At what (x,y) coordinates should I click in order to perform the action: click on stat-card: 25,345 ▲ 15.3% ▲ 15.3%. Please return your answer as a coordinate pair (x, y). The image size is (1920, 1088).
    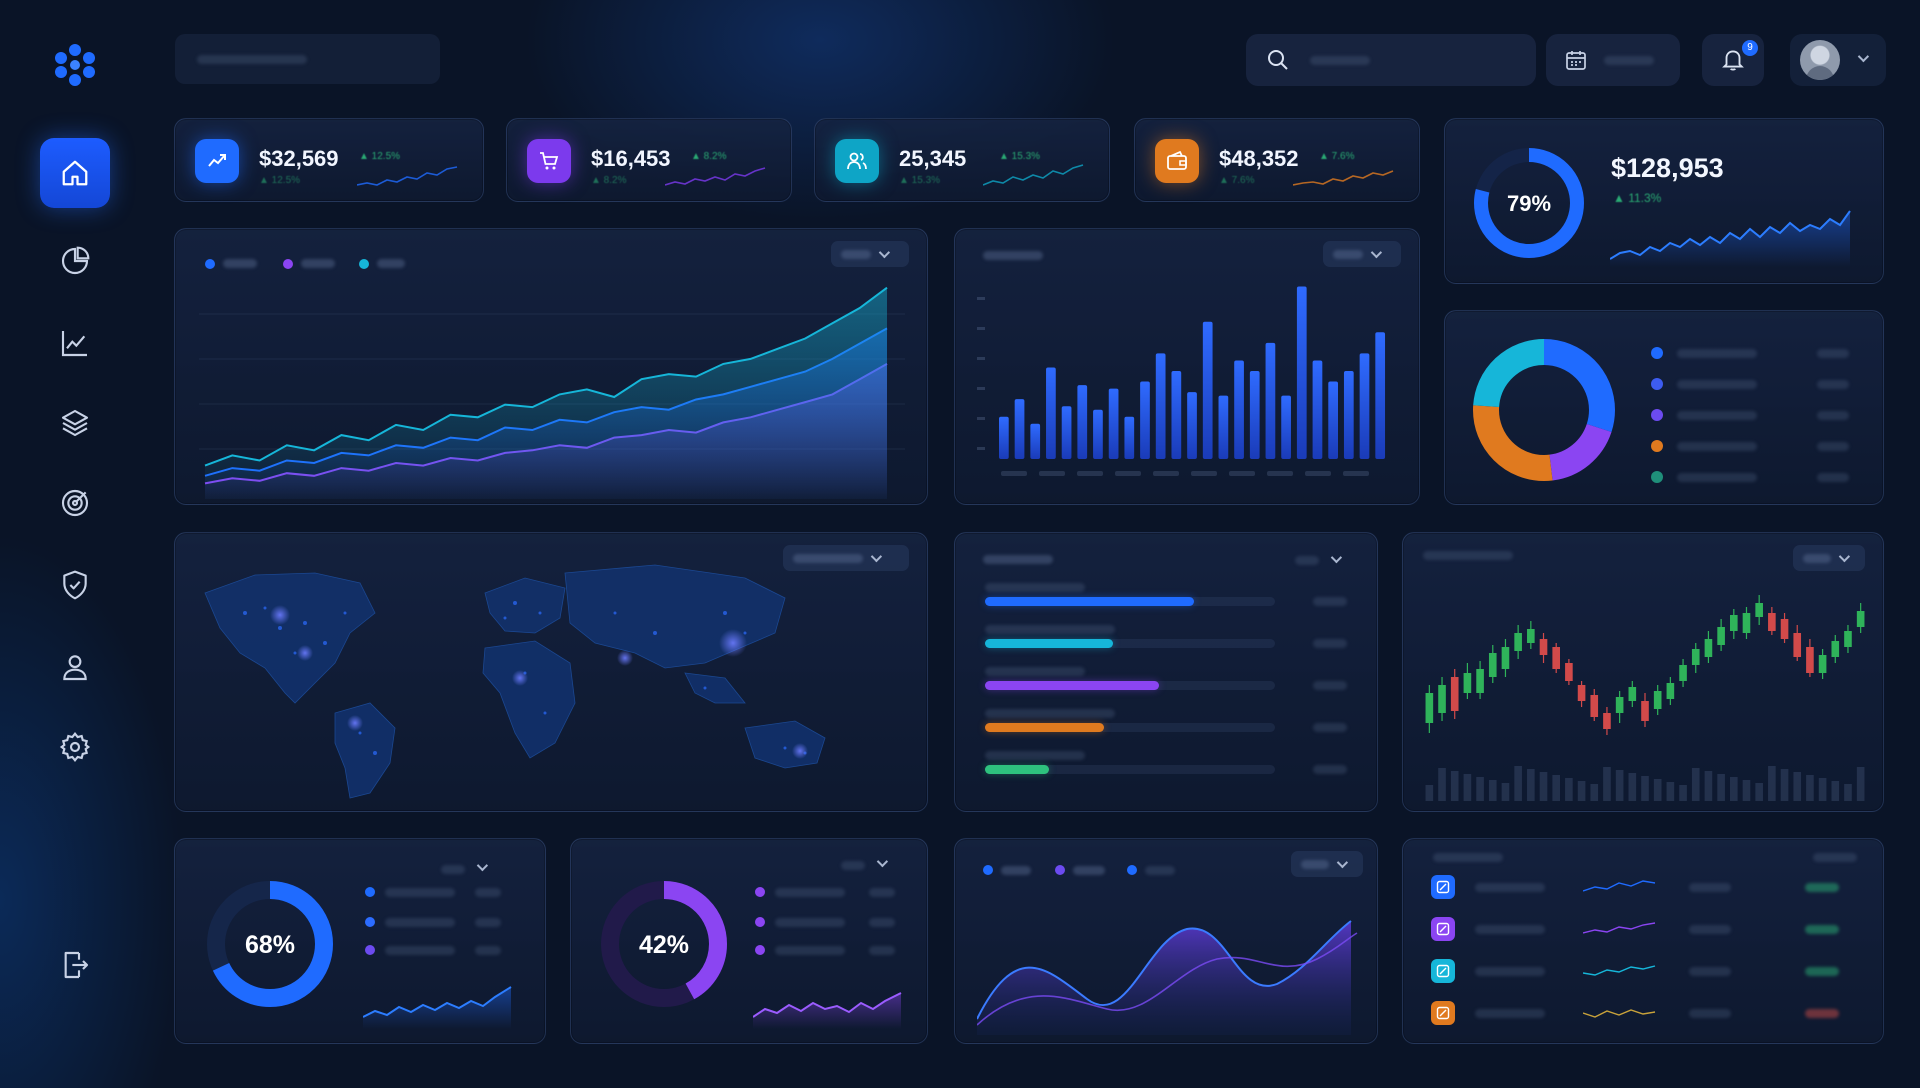
    Looking at the image, I should click on (962, 160).